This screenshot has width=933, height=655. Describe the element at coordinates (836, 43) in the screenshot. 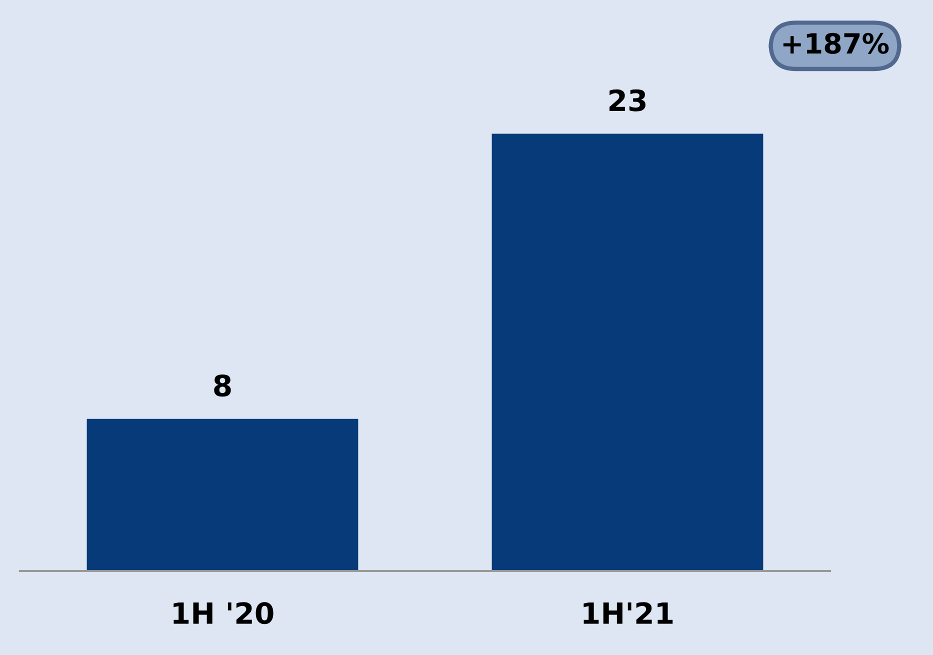

I see `text: +187%` at that location.